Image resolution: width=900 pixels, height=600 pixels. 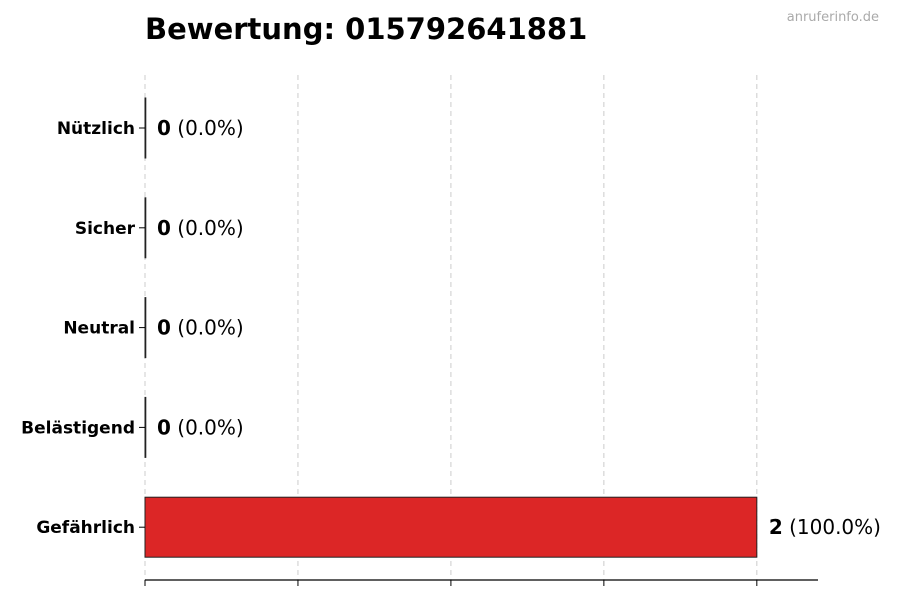 I want to click on value-label: 2 (100.0%), so click(x=825, y=527).